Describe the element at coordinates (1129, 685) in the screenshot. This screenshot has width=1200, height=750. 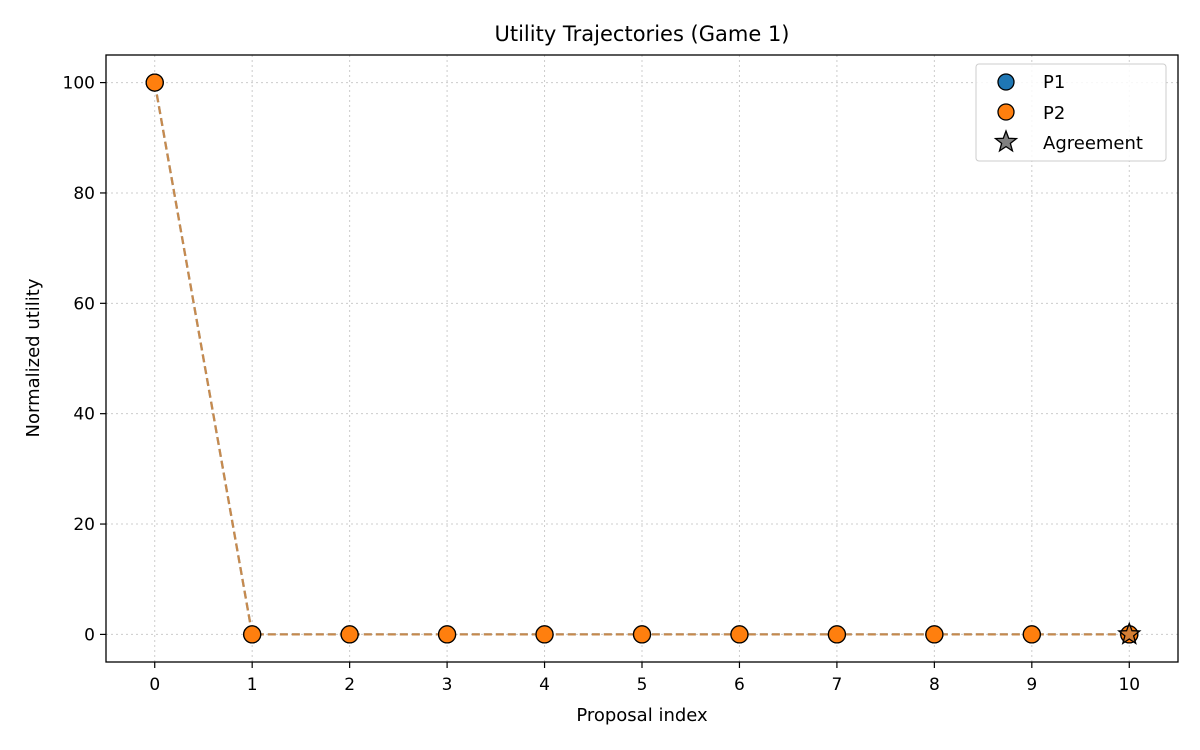
I see `x-tick-label: 10` at that location.